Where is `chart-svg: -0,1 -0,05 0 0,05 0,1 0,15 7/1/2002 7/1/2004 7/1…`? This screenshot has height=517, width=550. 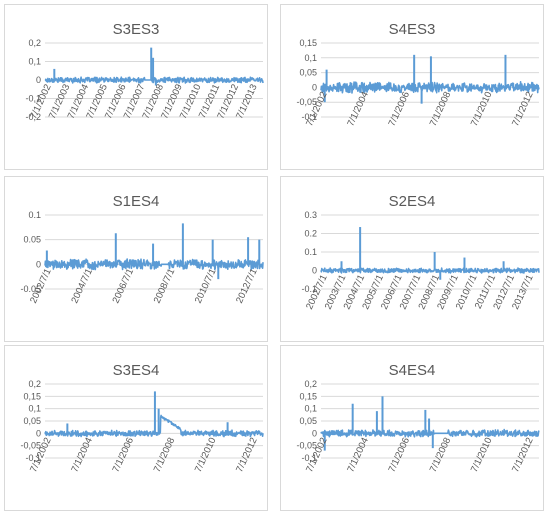
chart-svg: -0,1 -0,05 0 0,05 0,1 0,15 7/1/2002 7/1/2004 7/1… is located at coordinates (418, 83).